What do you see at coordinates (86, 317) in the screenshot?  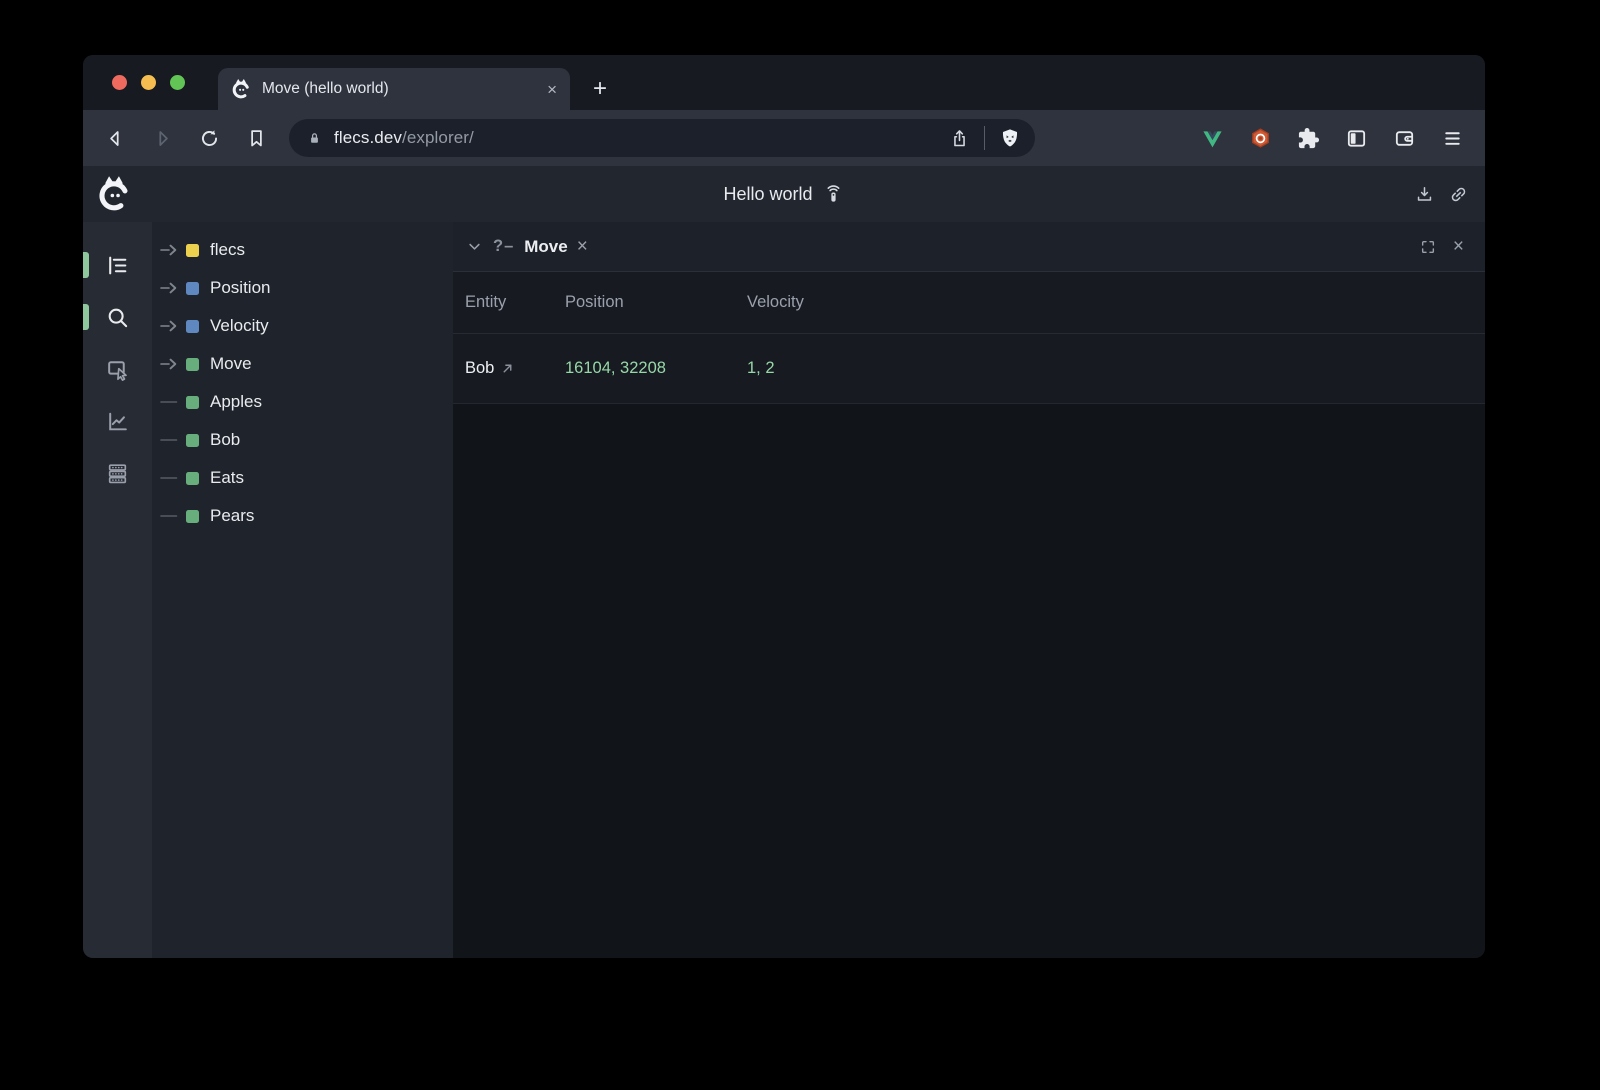 I see `active-indicator` at bounding box center [86, 317].